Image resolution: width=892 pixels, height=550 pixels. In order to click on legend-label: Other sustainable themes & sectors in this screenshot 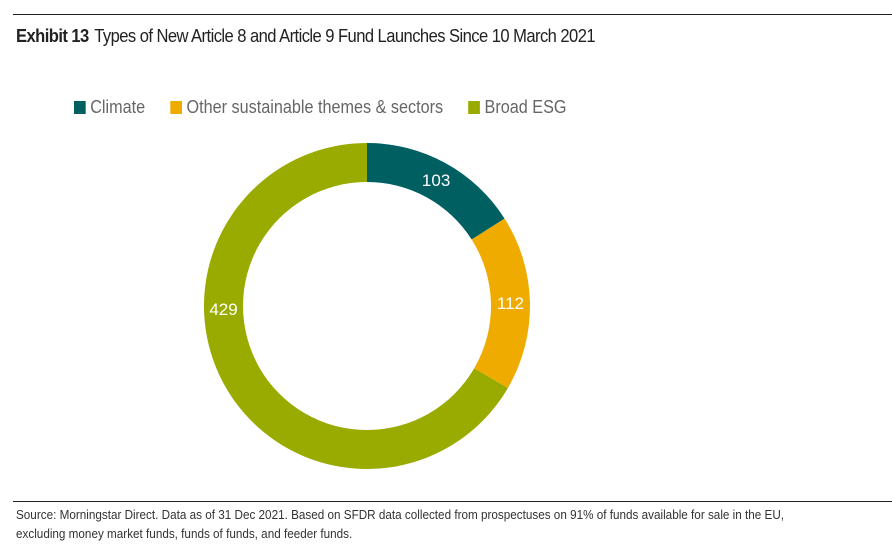, I will do `click(315, 107)`.